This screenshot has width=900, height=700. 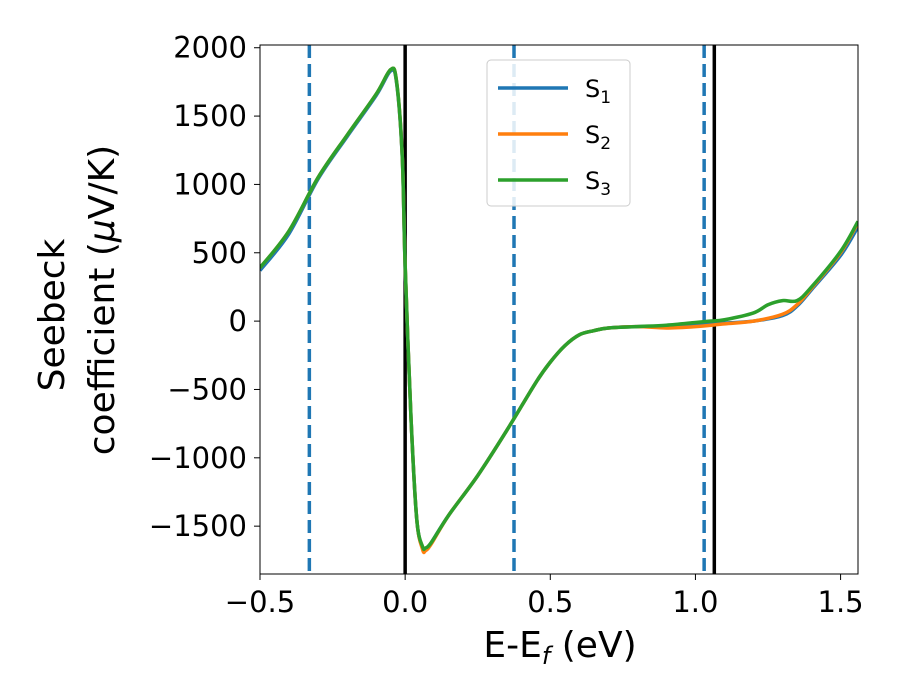 I want to click on y-axis-ticks: −1500 −1000 −500 0 500 1000 1500 2000, so click(x=204, y=287).